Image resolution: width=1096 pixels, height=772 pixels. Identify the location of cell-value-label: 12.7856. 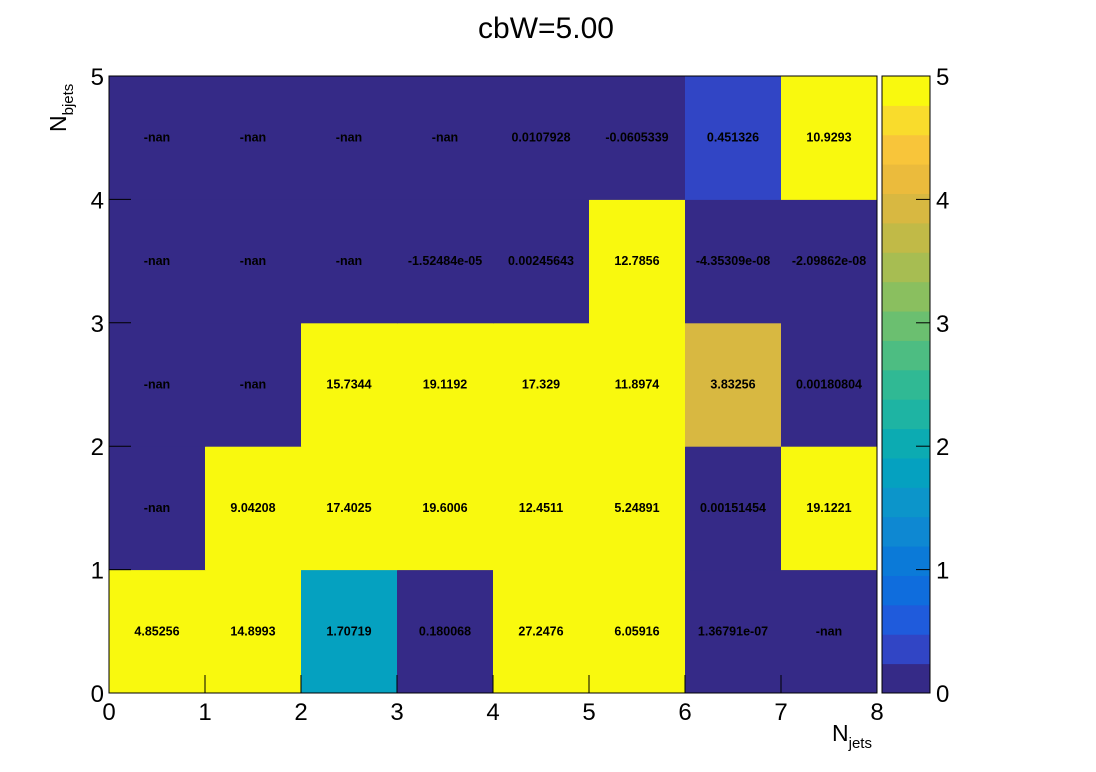
(636, 261).